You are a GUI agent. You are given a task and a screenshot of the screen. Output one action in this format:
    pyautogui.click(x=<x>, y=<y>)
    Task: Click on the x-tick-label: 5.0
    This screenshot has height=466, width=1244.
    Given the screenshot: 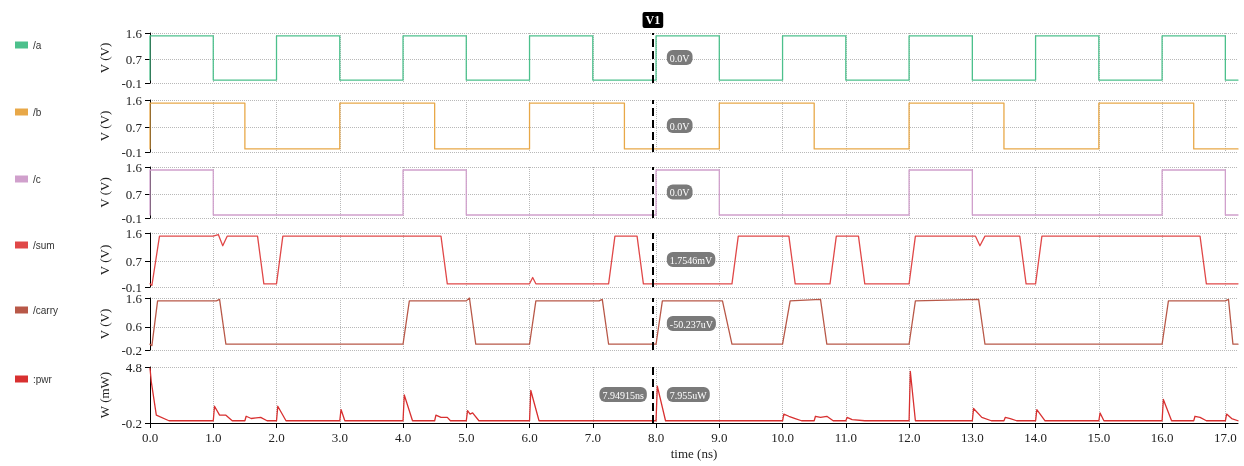 What is the action you would take?
    pyautogui.click(x=466, y=437)
    